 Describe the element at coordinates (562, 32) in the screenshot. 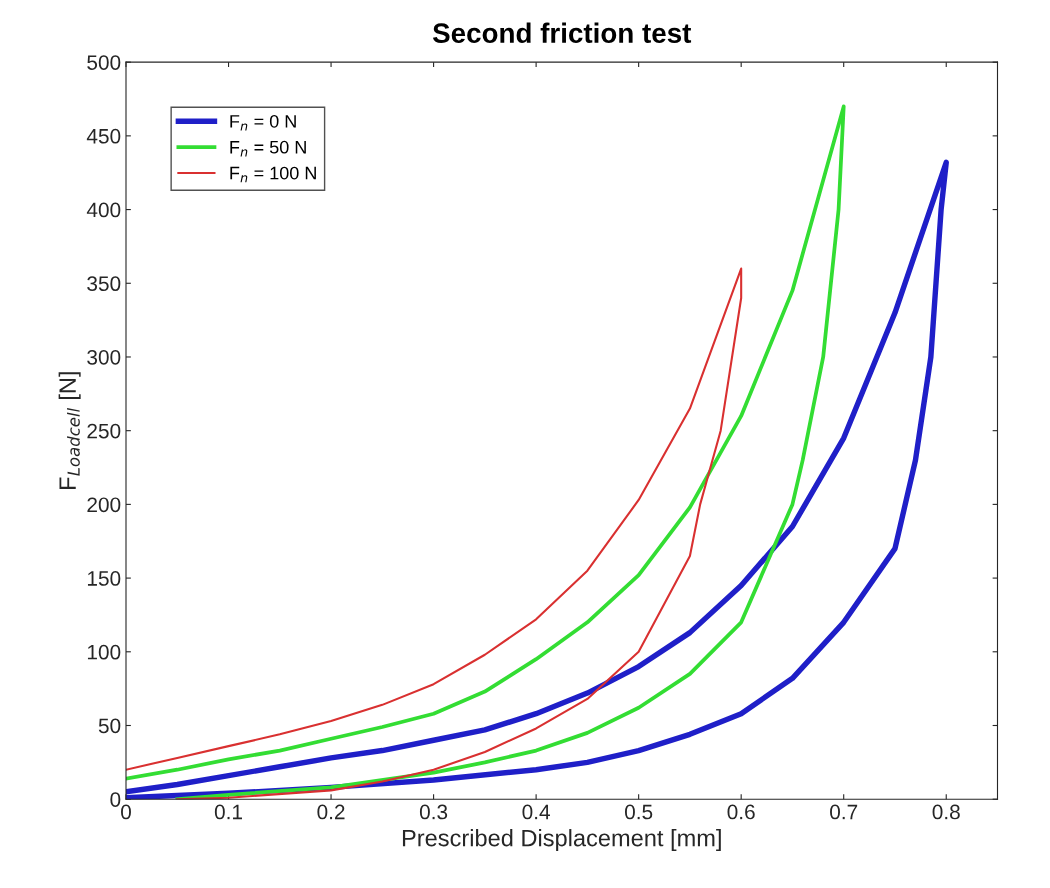

I see `chart-title: Second friction test` at that location.